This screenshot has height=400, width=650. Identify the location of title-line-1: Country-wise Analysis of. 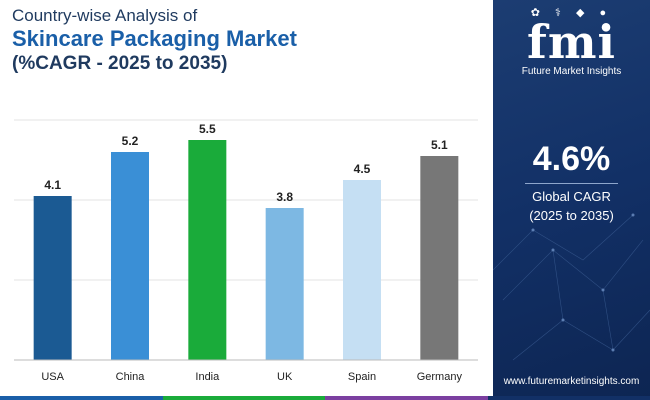
(105, 15).